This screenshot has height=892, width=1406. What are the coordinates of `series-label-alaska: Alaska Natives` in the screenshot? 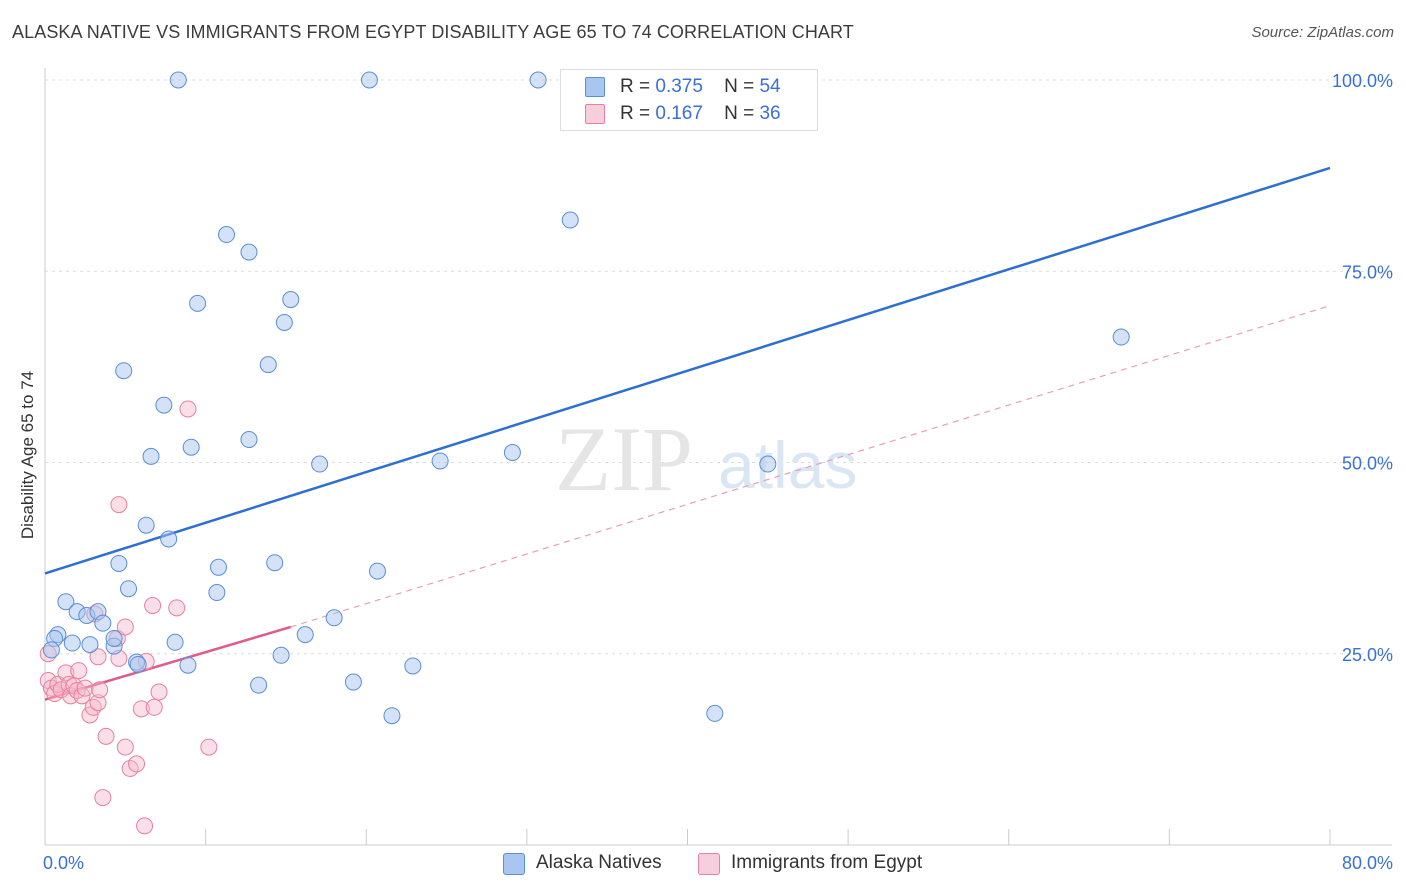 It's located at (599, 862).